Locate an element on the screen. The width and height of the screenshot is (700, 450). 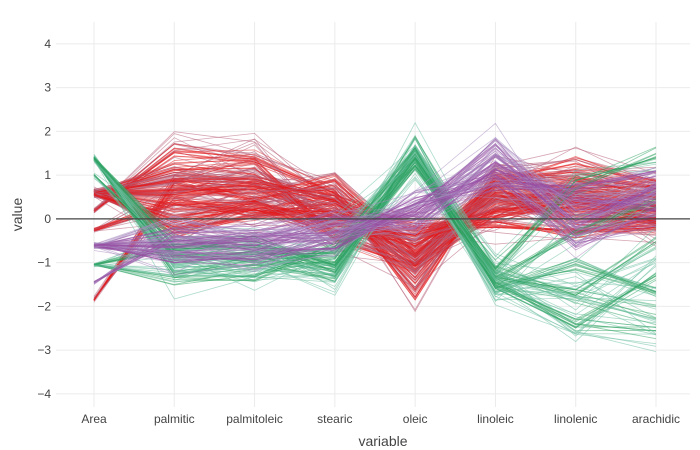
y-tick-label: −1 is located at coordinates (44, 263).